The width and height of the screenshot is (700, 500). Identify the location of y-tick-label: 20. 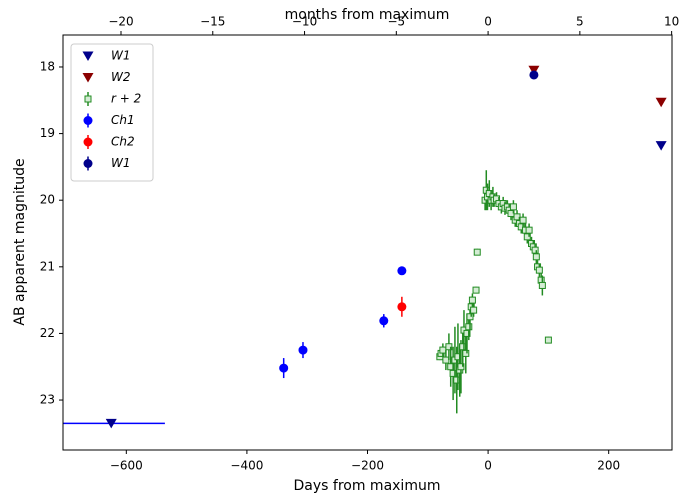
(47, 200).